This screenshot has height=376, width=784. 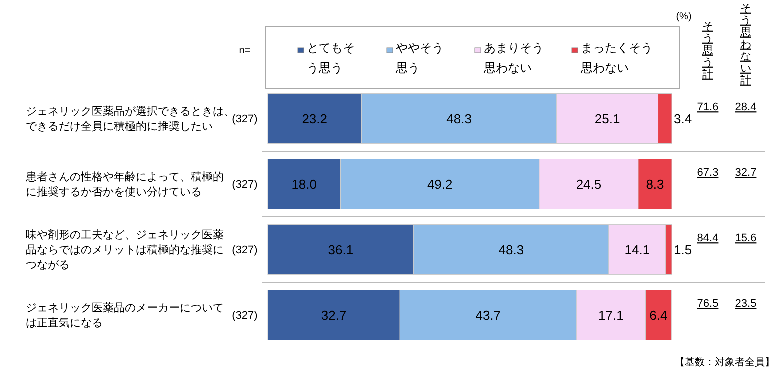 What do you see at coordinates (616, 58) in the screenshot?
I see `legend-label: まったくそう思わない` at bounding box center [616, 58].